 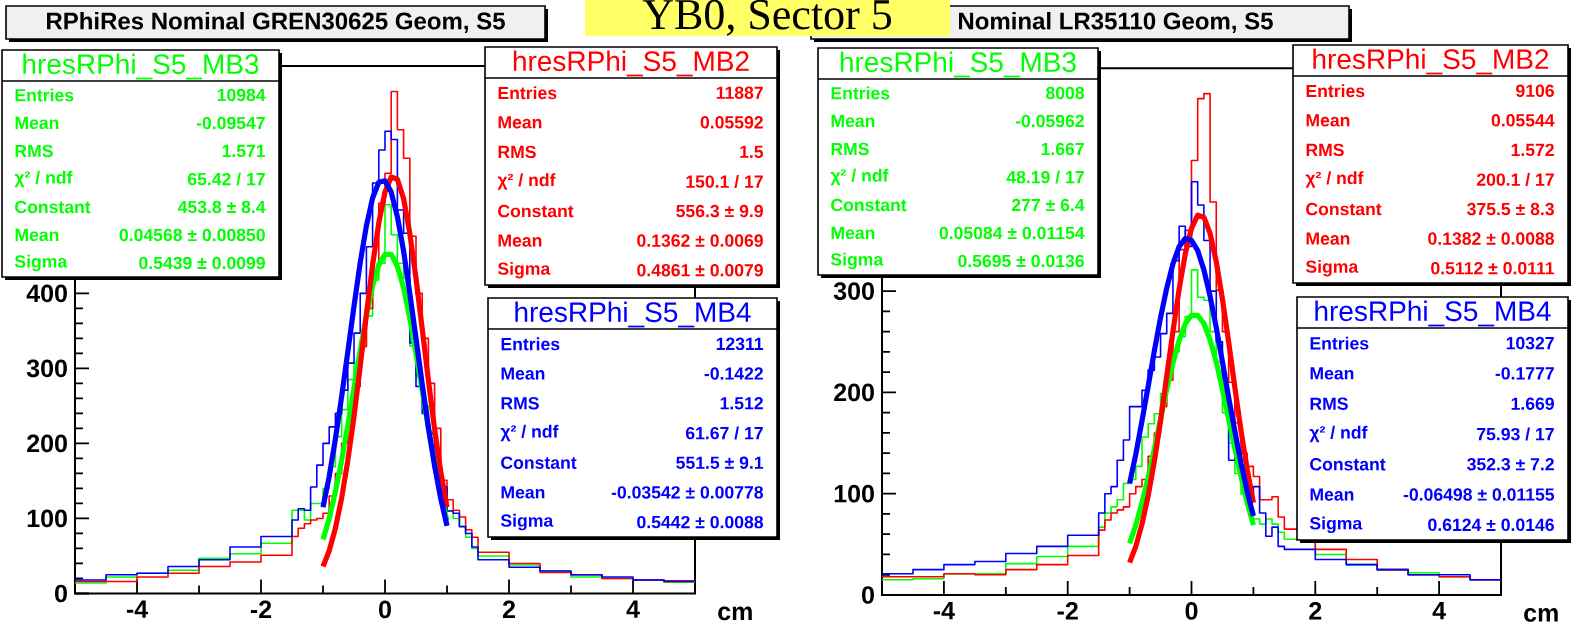 I want to click on text: Entries, so click(x=44, y=95).